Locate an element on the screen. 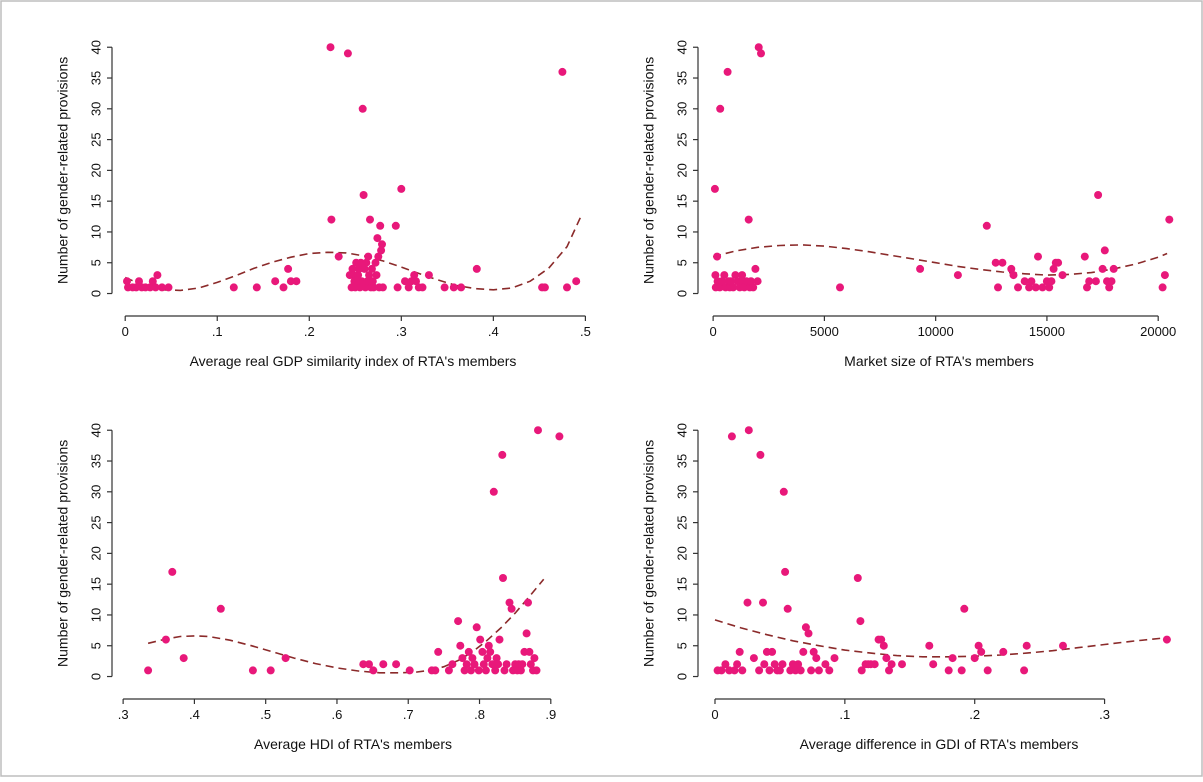 This screenshot has width=1203, height=782. y-tick-label: 15 is located at coordinates (681, 201).